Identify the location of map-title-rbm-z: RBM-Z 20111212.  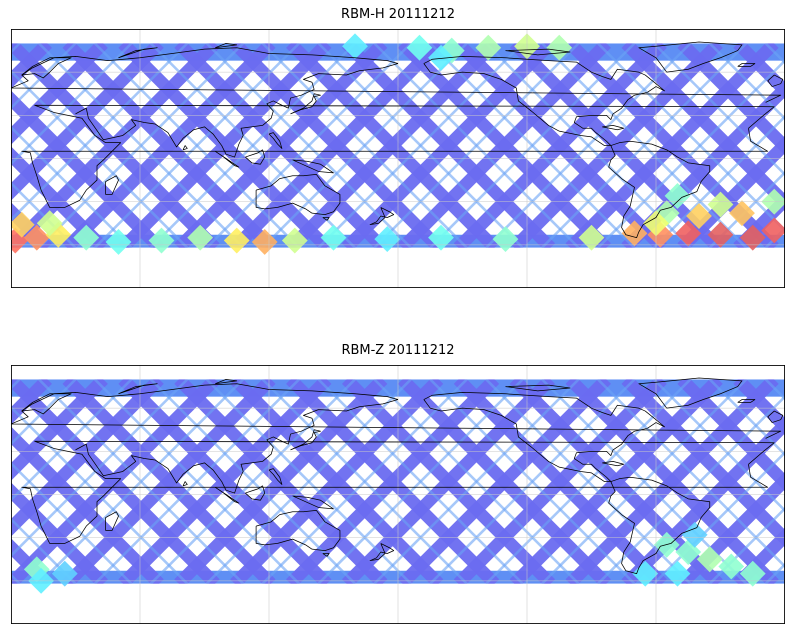
(398, 350).